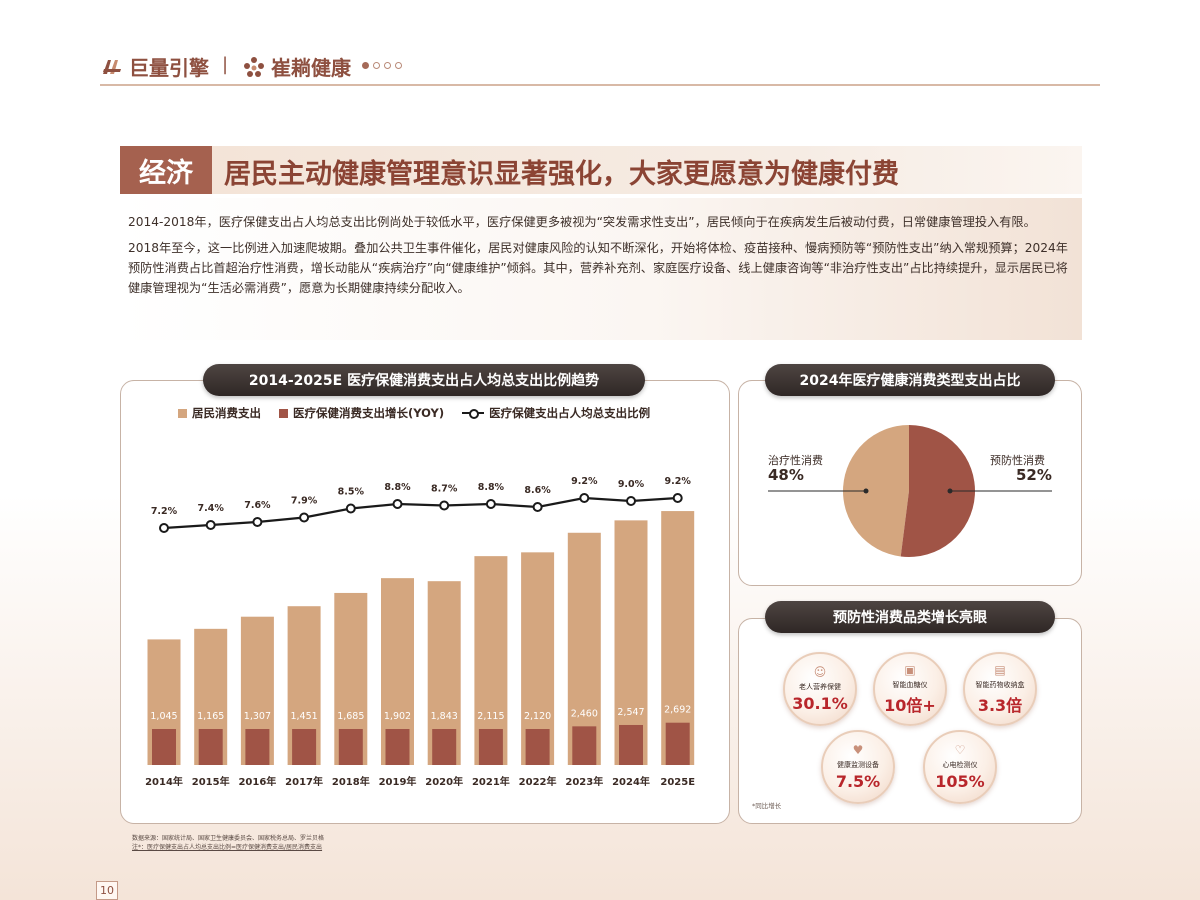  Describe the element at coordinates (1000, 669) in the screenshot. I see `pill-box-icon: ▤` at that location.